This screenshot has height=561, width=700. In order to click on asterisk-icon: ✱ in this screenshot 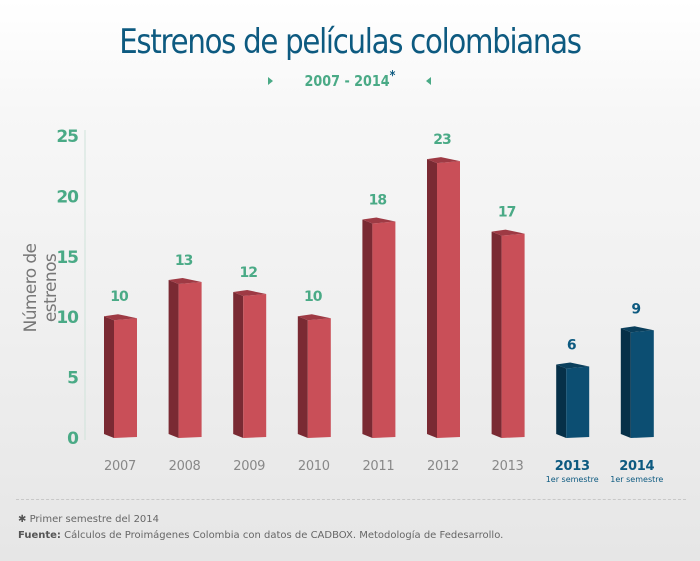, I will do `click(22, 519)`.